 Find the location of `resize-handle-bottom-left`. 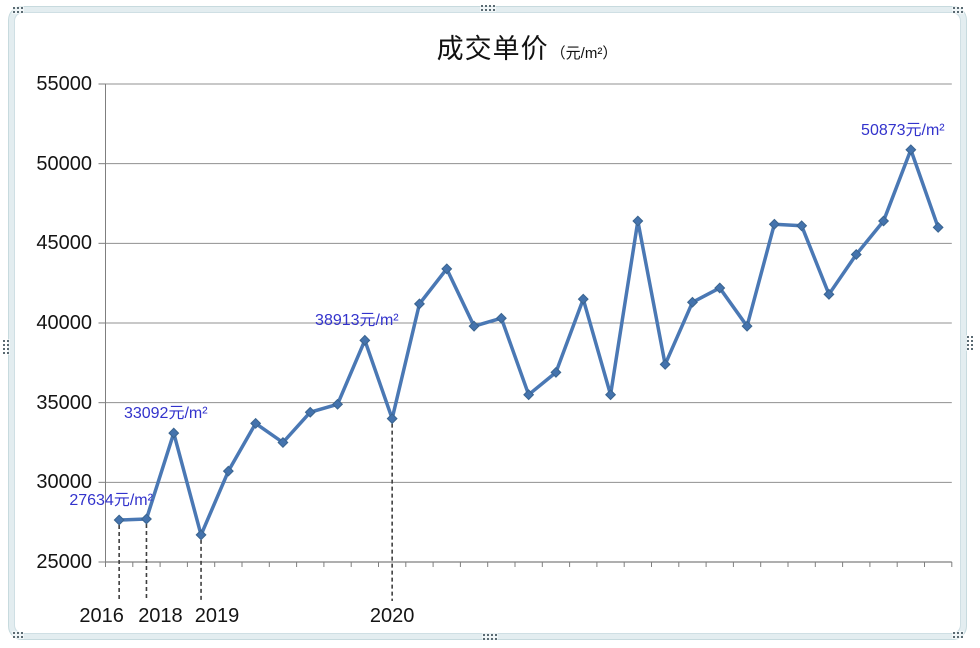

resize-handle-bottom-left is located at coordinates (18, 635).